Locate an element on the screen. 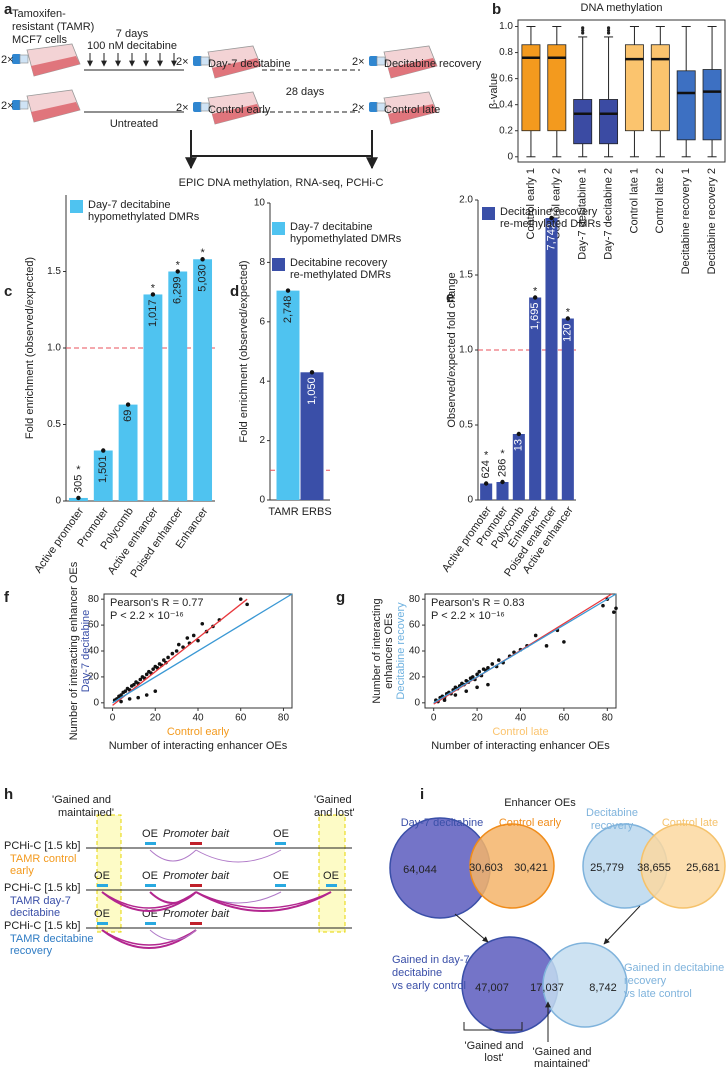 The height and width of the screenshot is (1084, 728). x-axis-title: Number of interacting enhancer OEs is located at coordinates (520, 746).